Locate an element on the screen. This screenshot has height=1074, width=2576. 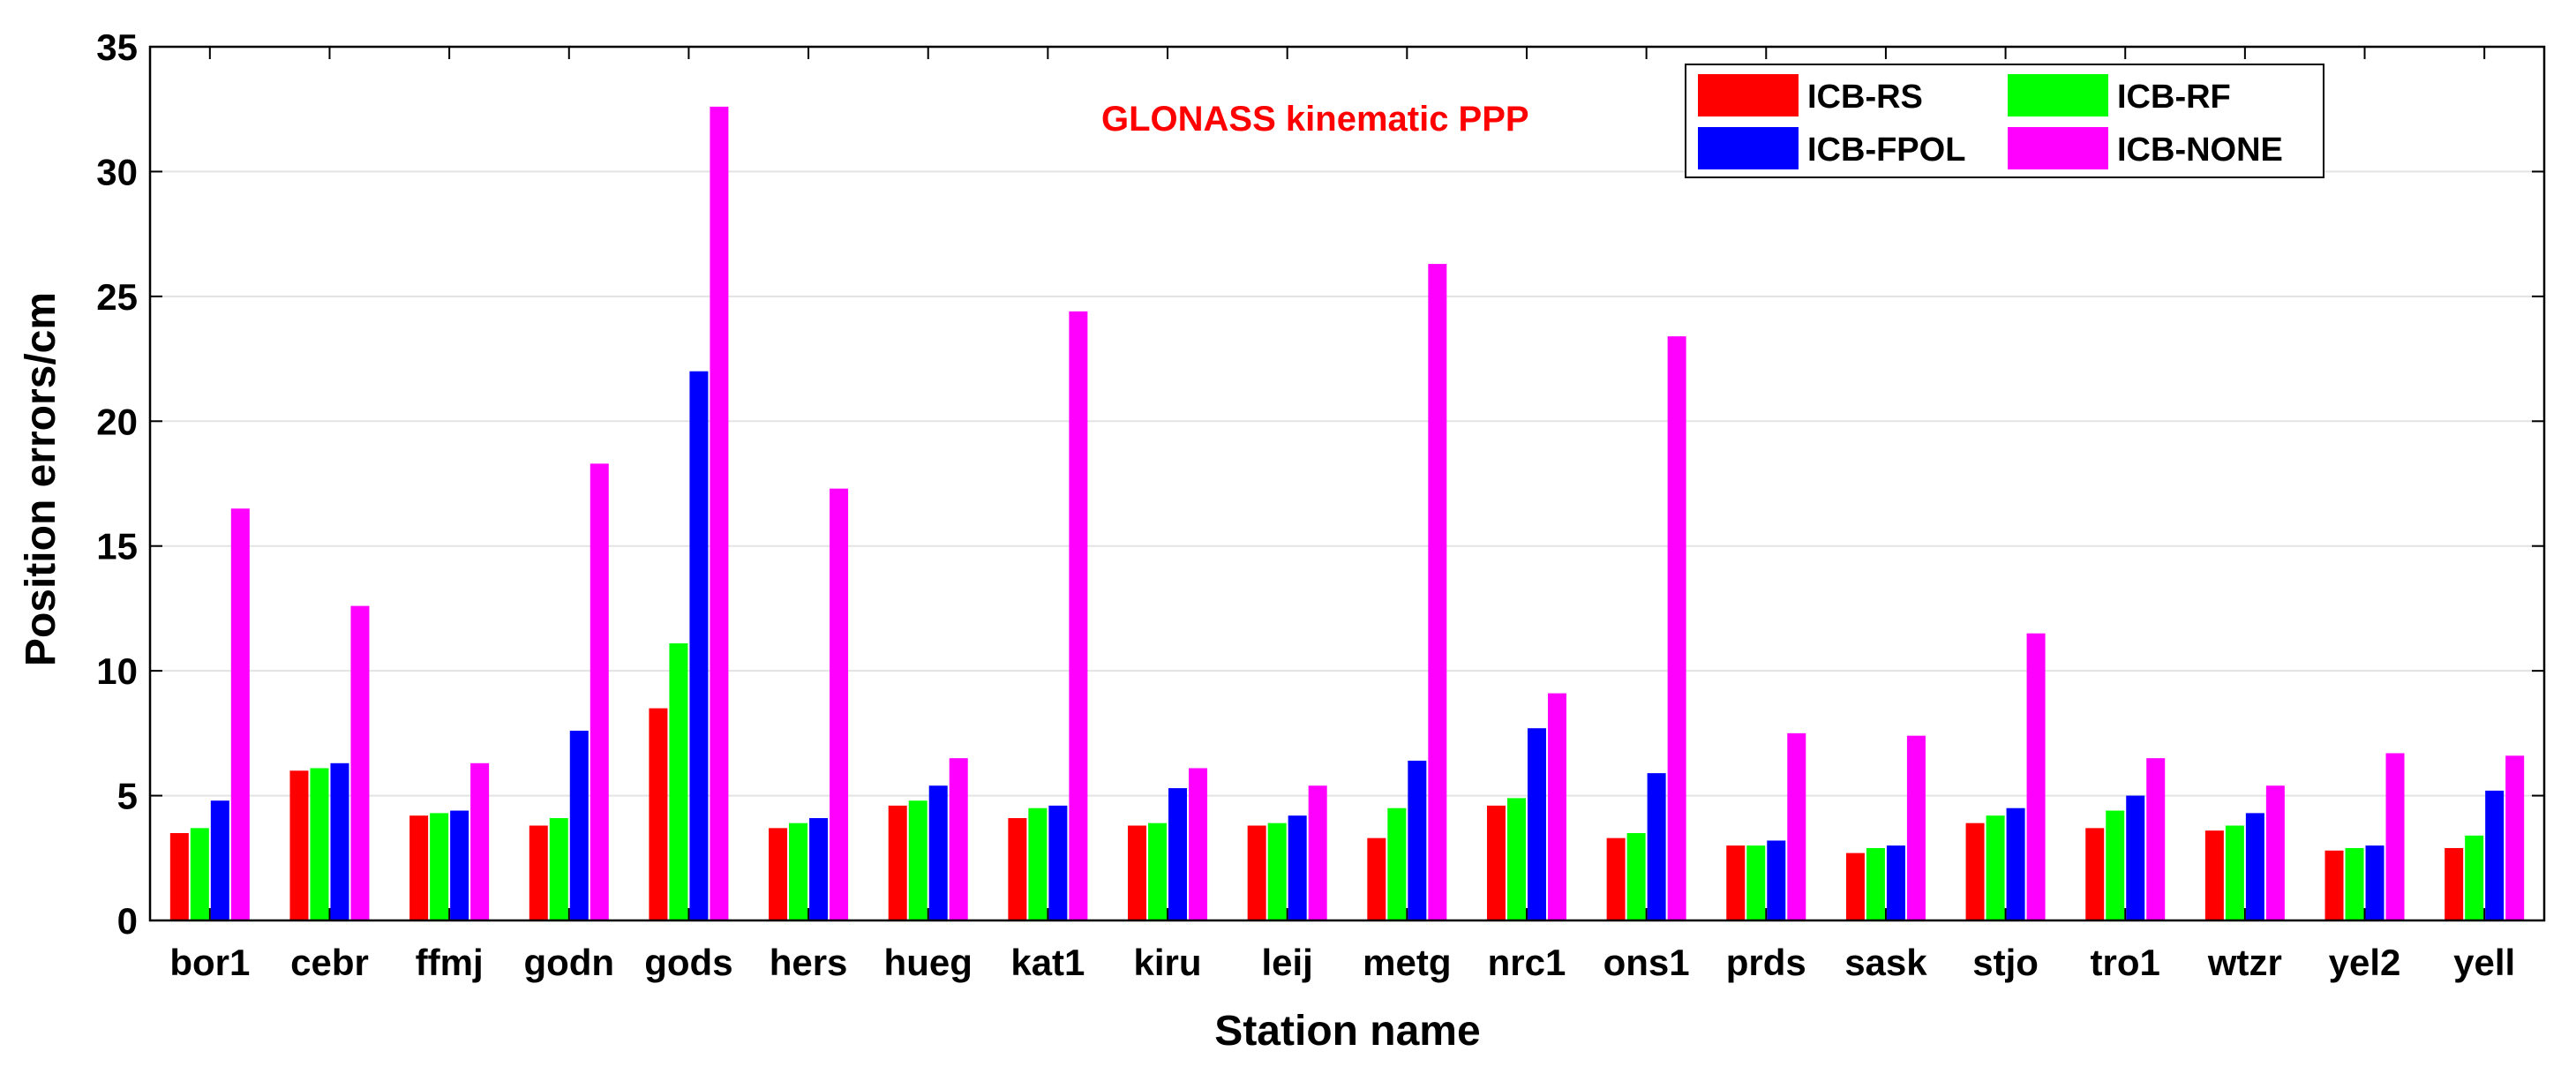
legend-swatch-icb-fpol is located at coordinates (1748, 148).